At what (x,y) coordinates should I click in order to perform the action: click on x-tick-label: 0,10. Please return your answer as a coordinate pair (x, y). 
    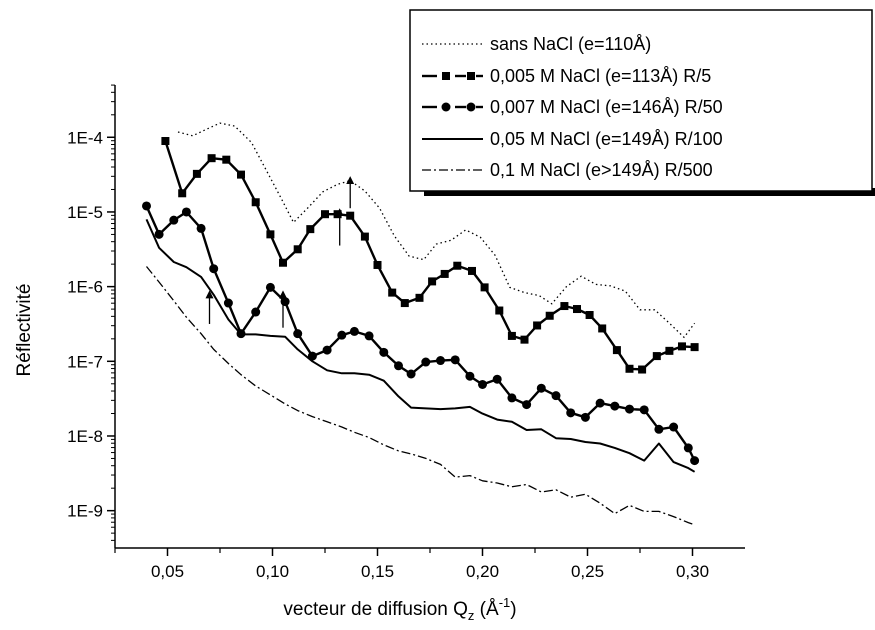
    Looking at the image, I should click on (272, 571).